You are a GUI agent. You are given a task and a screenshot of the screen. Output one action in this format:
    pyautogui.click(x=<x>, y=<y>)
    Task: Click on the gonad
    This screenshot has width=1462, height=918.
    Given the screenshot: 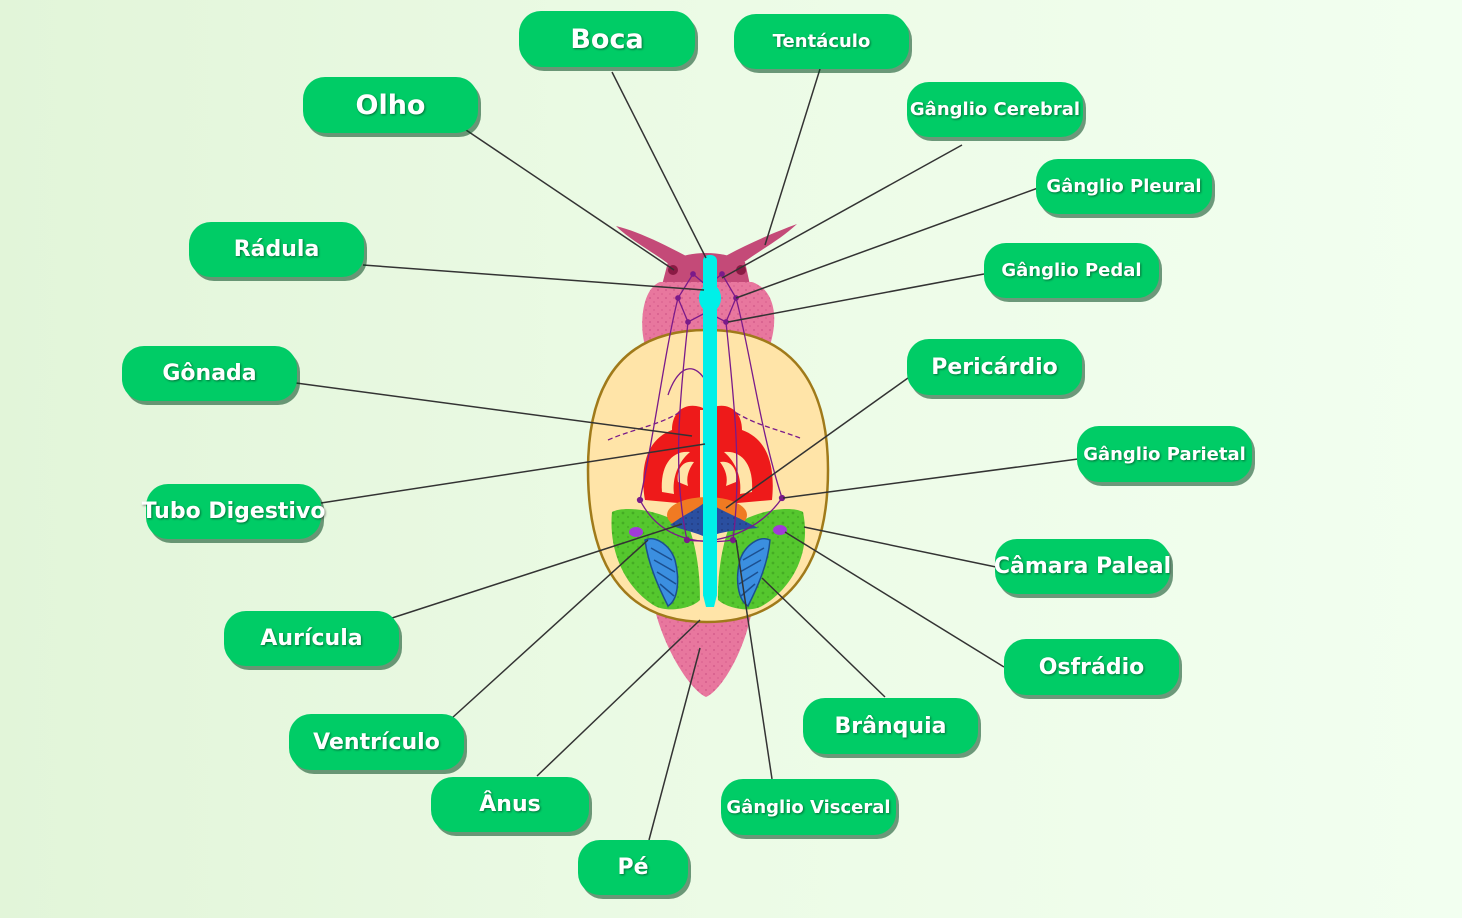 What is the action you would take?
    pyautogui.click(x=708, y=455)
    